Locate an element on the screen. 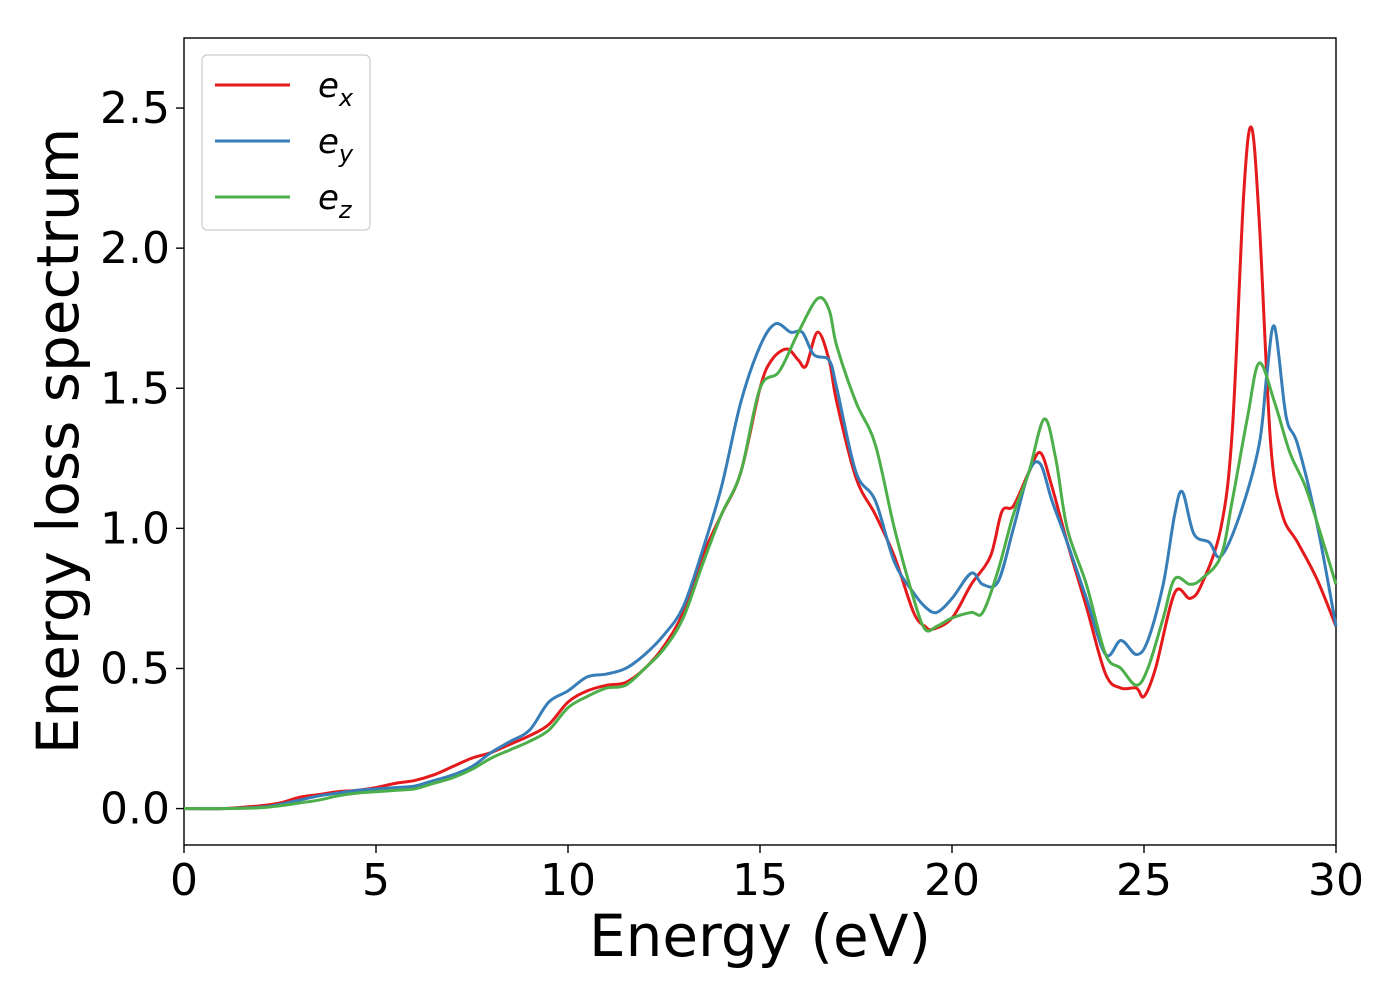  x-tick-label: 20 is located at coordinates (952, 880).